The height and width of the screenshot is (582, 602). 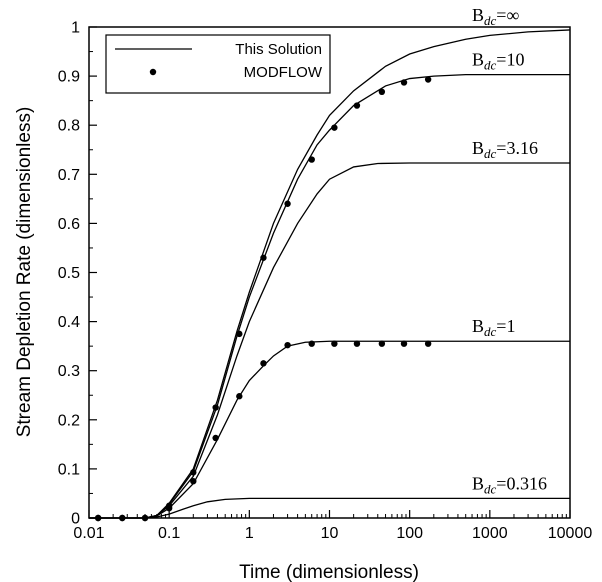 I want to click on legend-box, so click(x=218, y=64).